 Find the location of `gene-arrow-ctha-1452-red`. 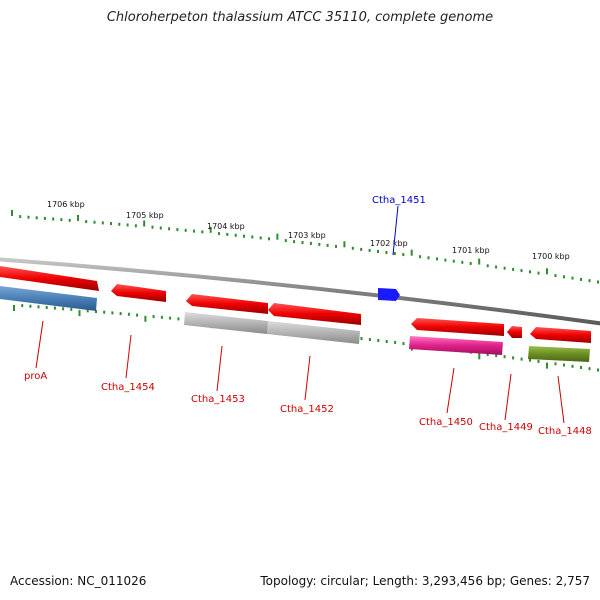

gene-arrow-ctha-1452-red is located at coordinates (314, 314).